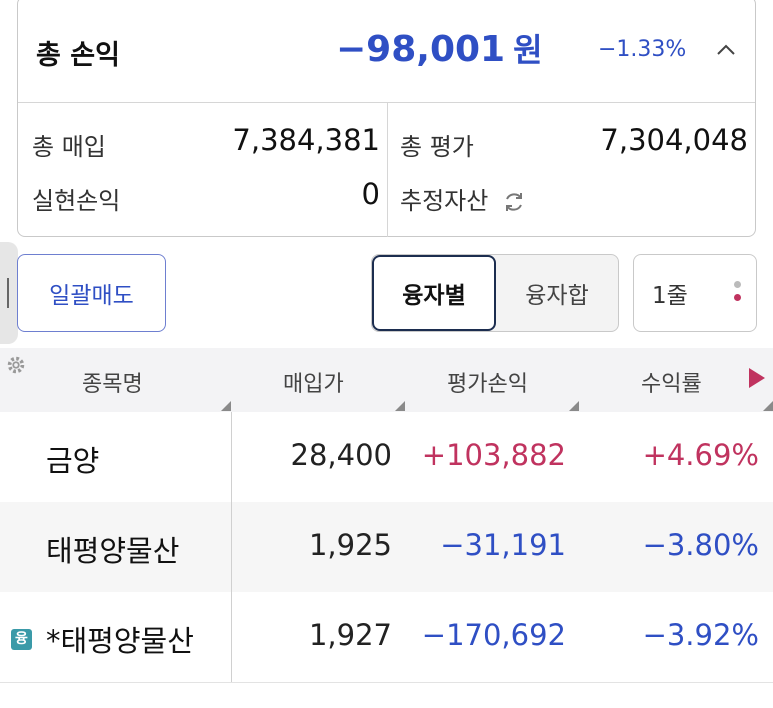  I want to click on return-rate: +4.69%, so click(700, 455).